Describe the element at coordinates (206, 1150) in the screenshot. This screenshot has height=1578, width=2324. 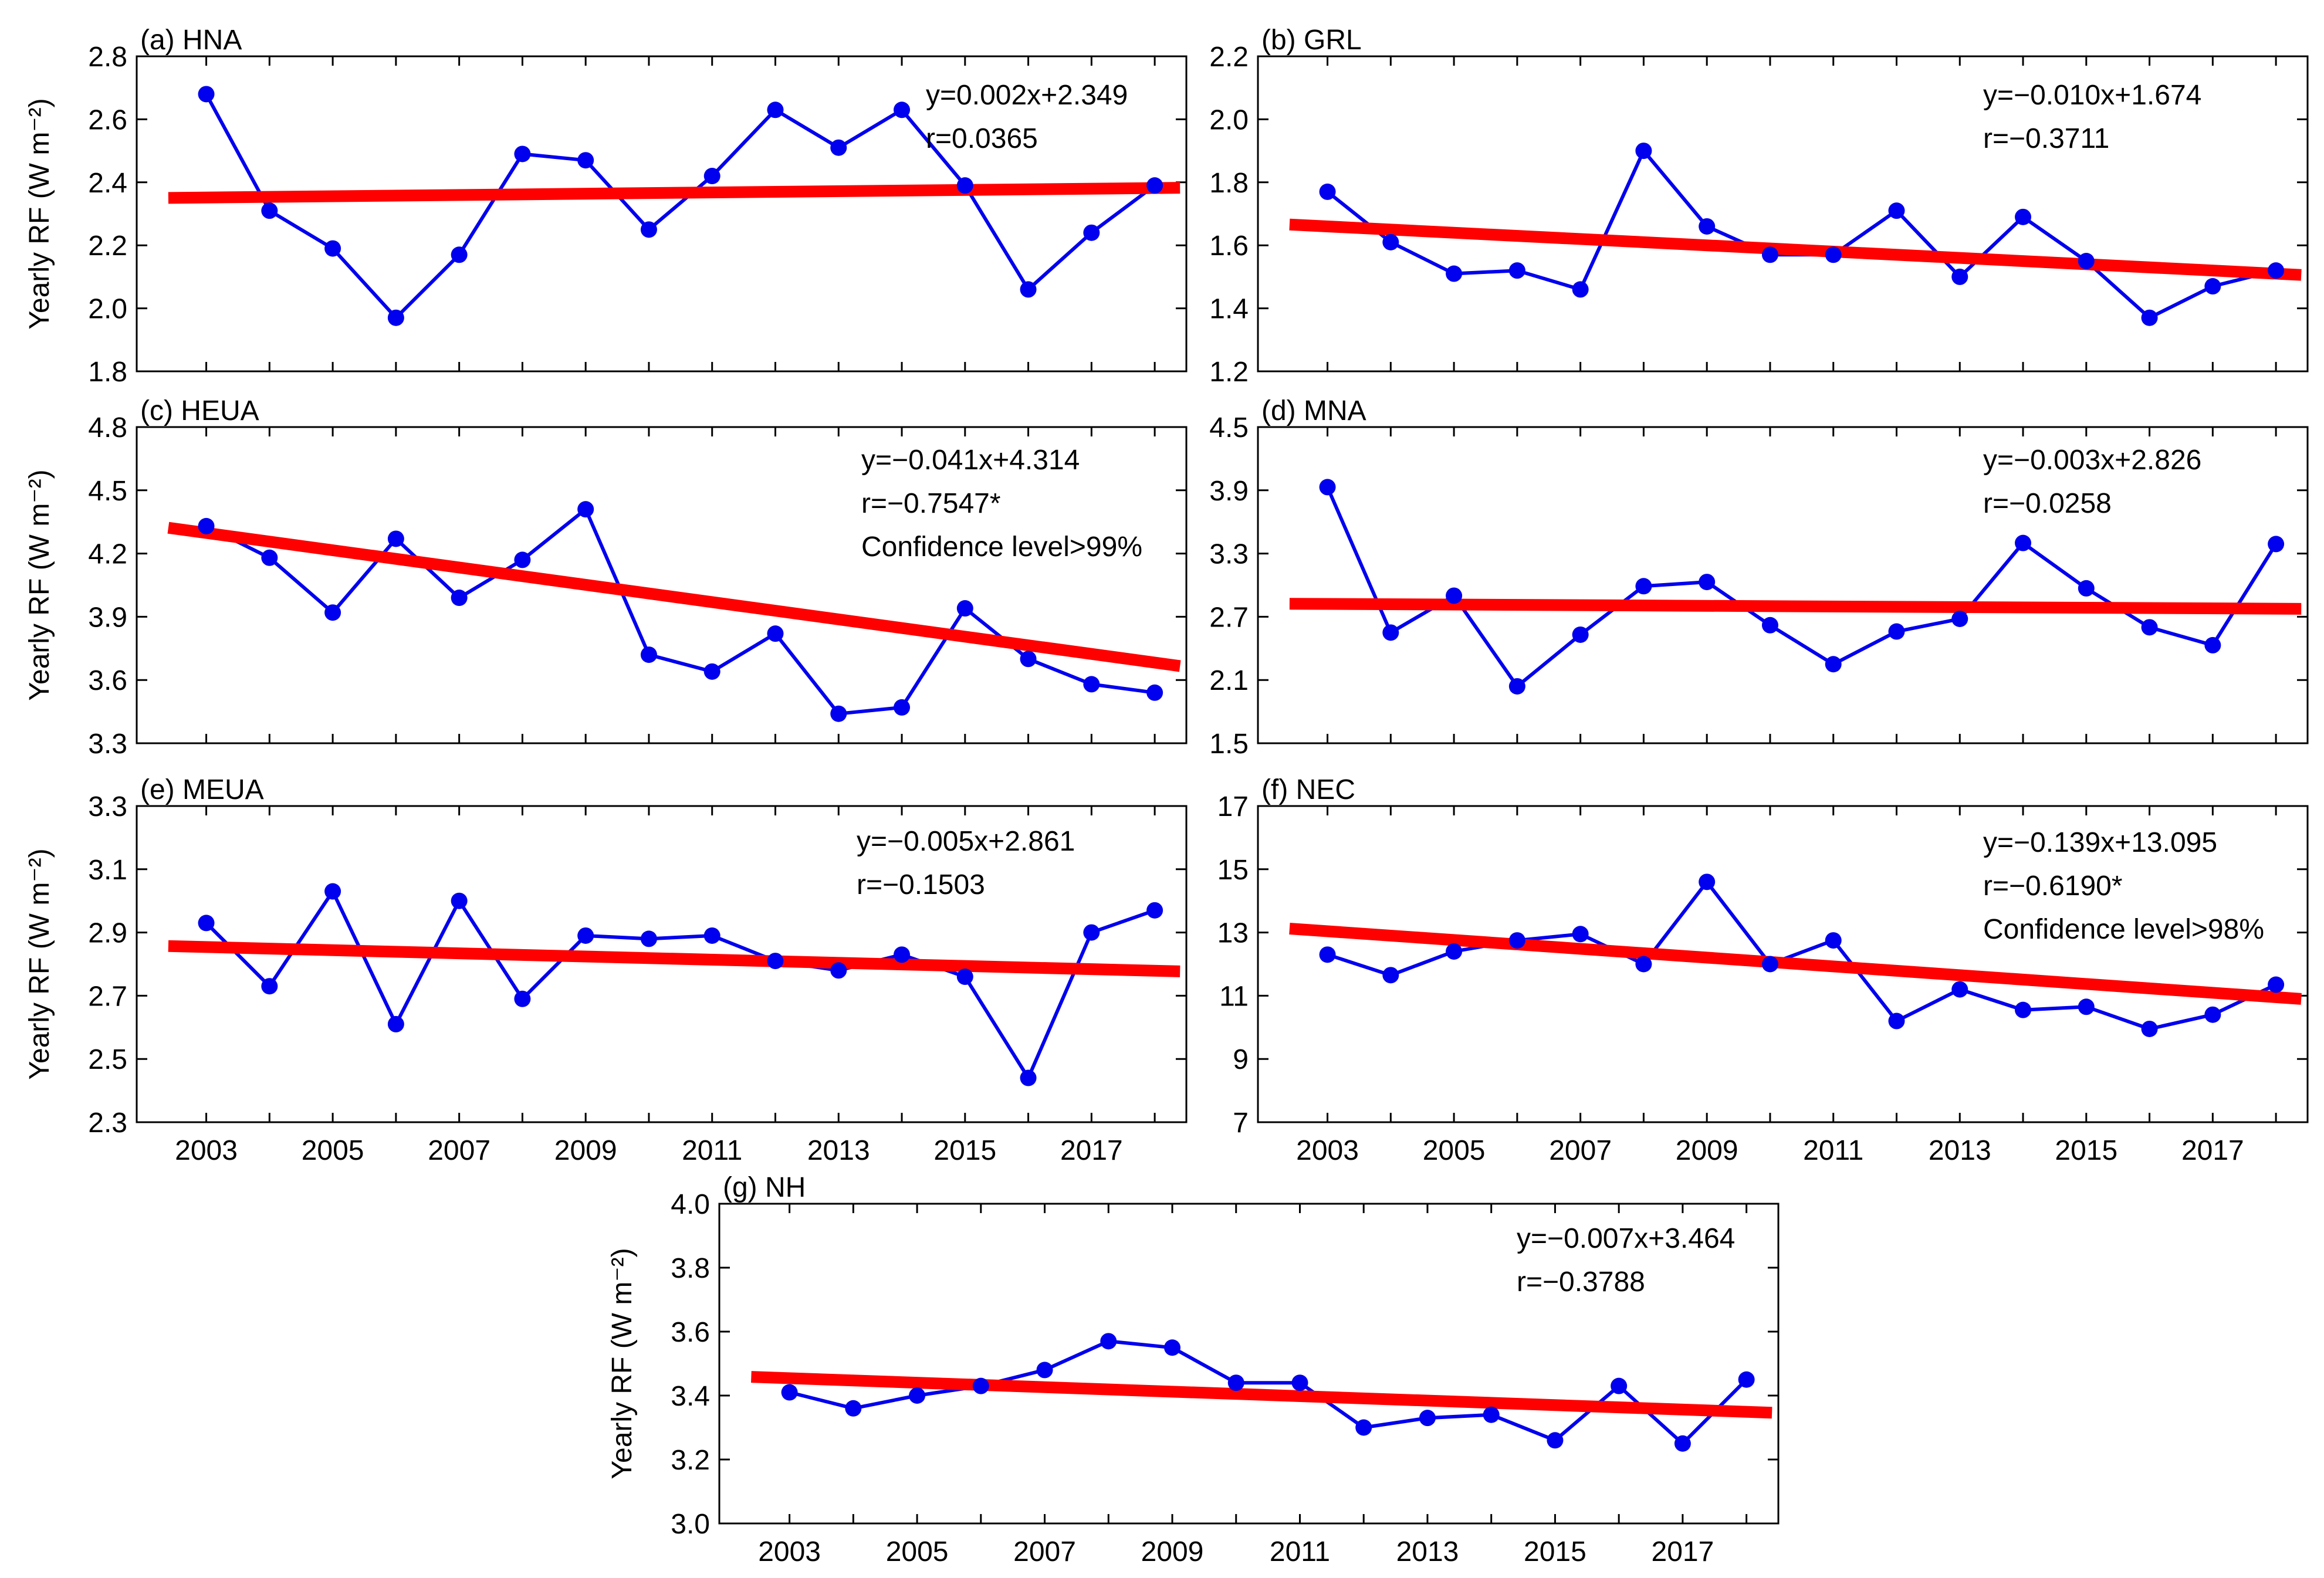
I see `x-tick-label: 2003` at that location.